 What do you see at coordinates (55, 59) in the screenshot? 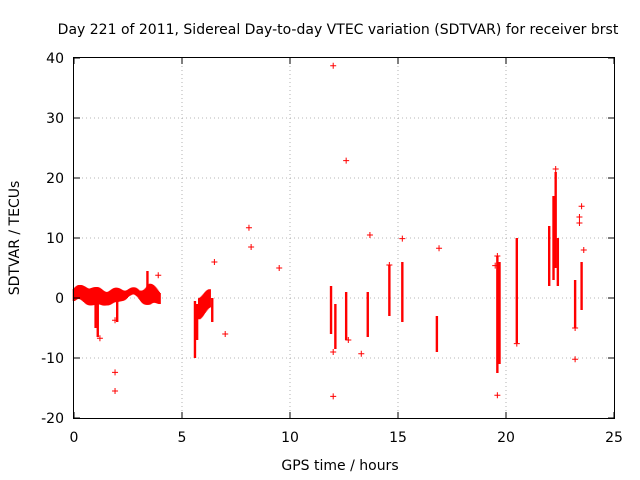
I see `y-tick-label: 40` at bounding box center [55, 59].